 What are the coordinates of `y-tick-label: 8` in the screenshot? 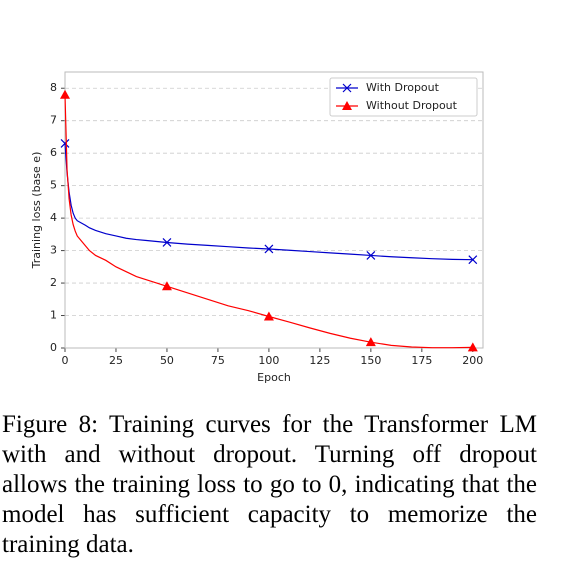 It's located at (53, 87).